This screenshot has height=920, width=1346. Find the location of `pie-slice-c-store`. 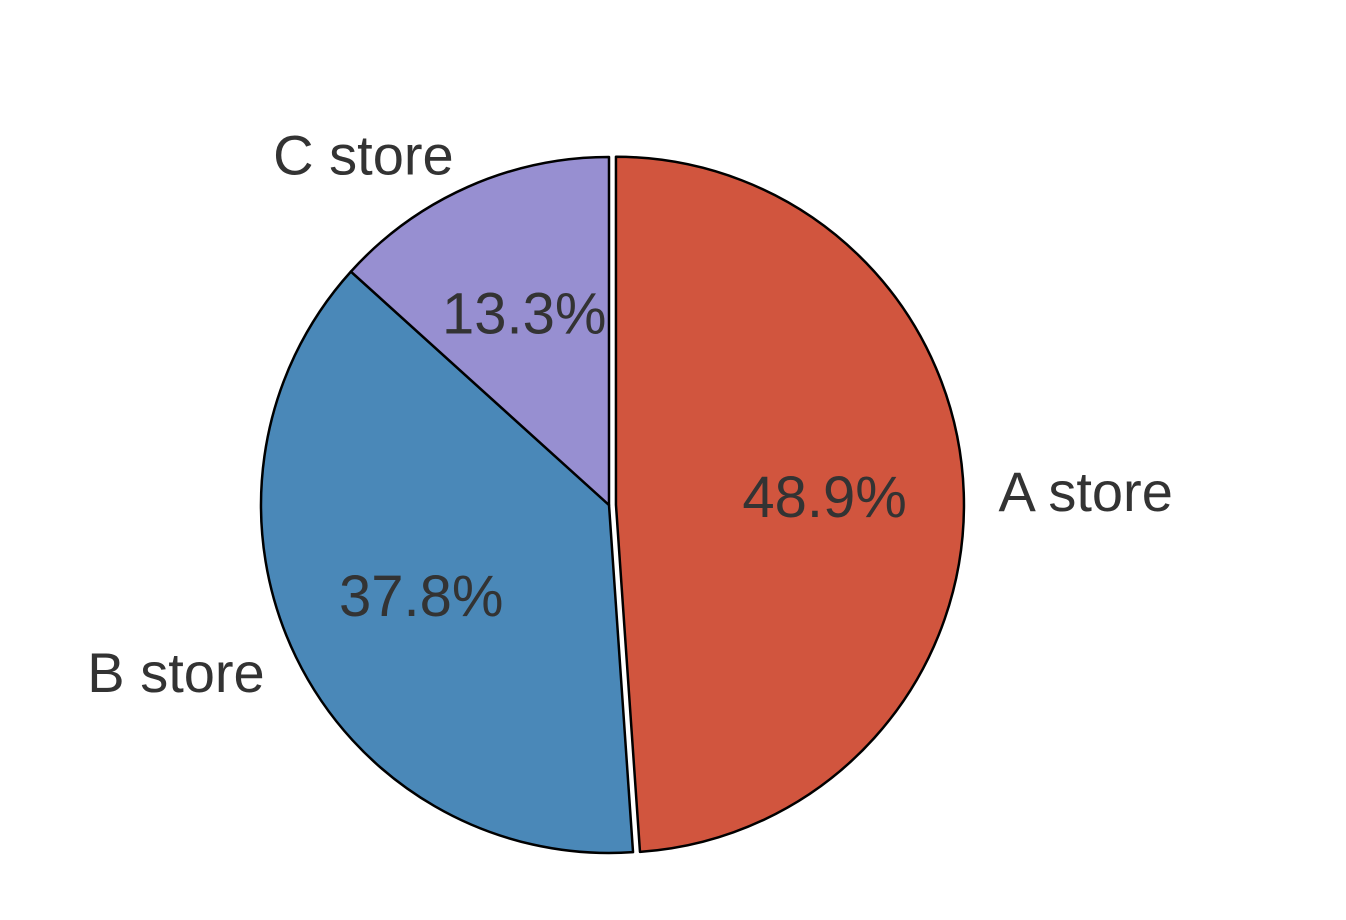

pie-slice-c-store is located at coordinates (480, 331).